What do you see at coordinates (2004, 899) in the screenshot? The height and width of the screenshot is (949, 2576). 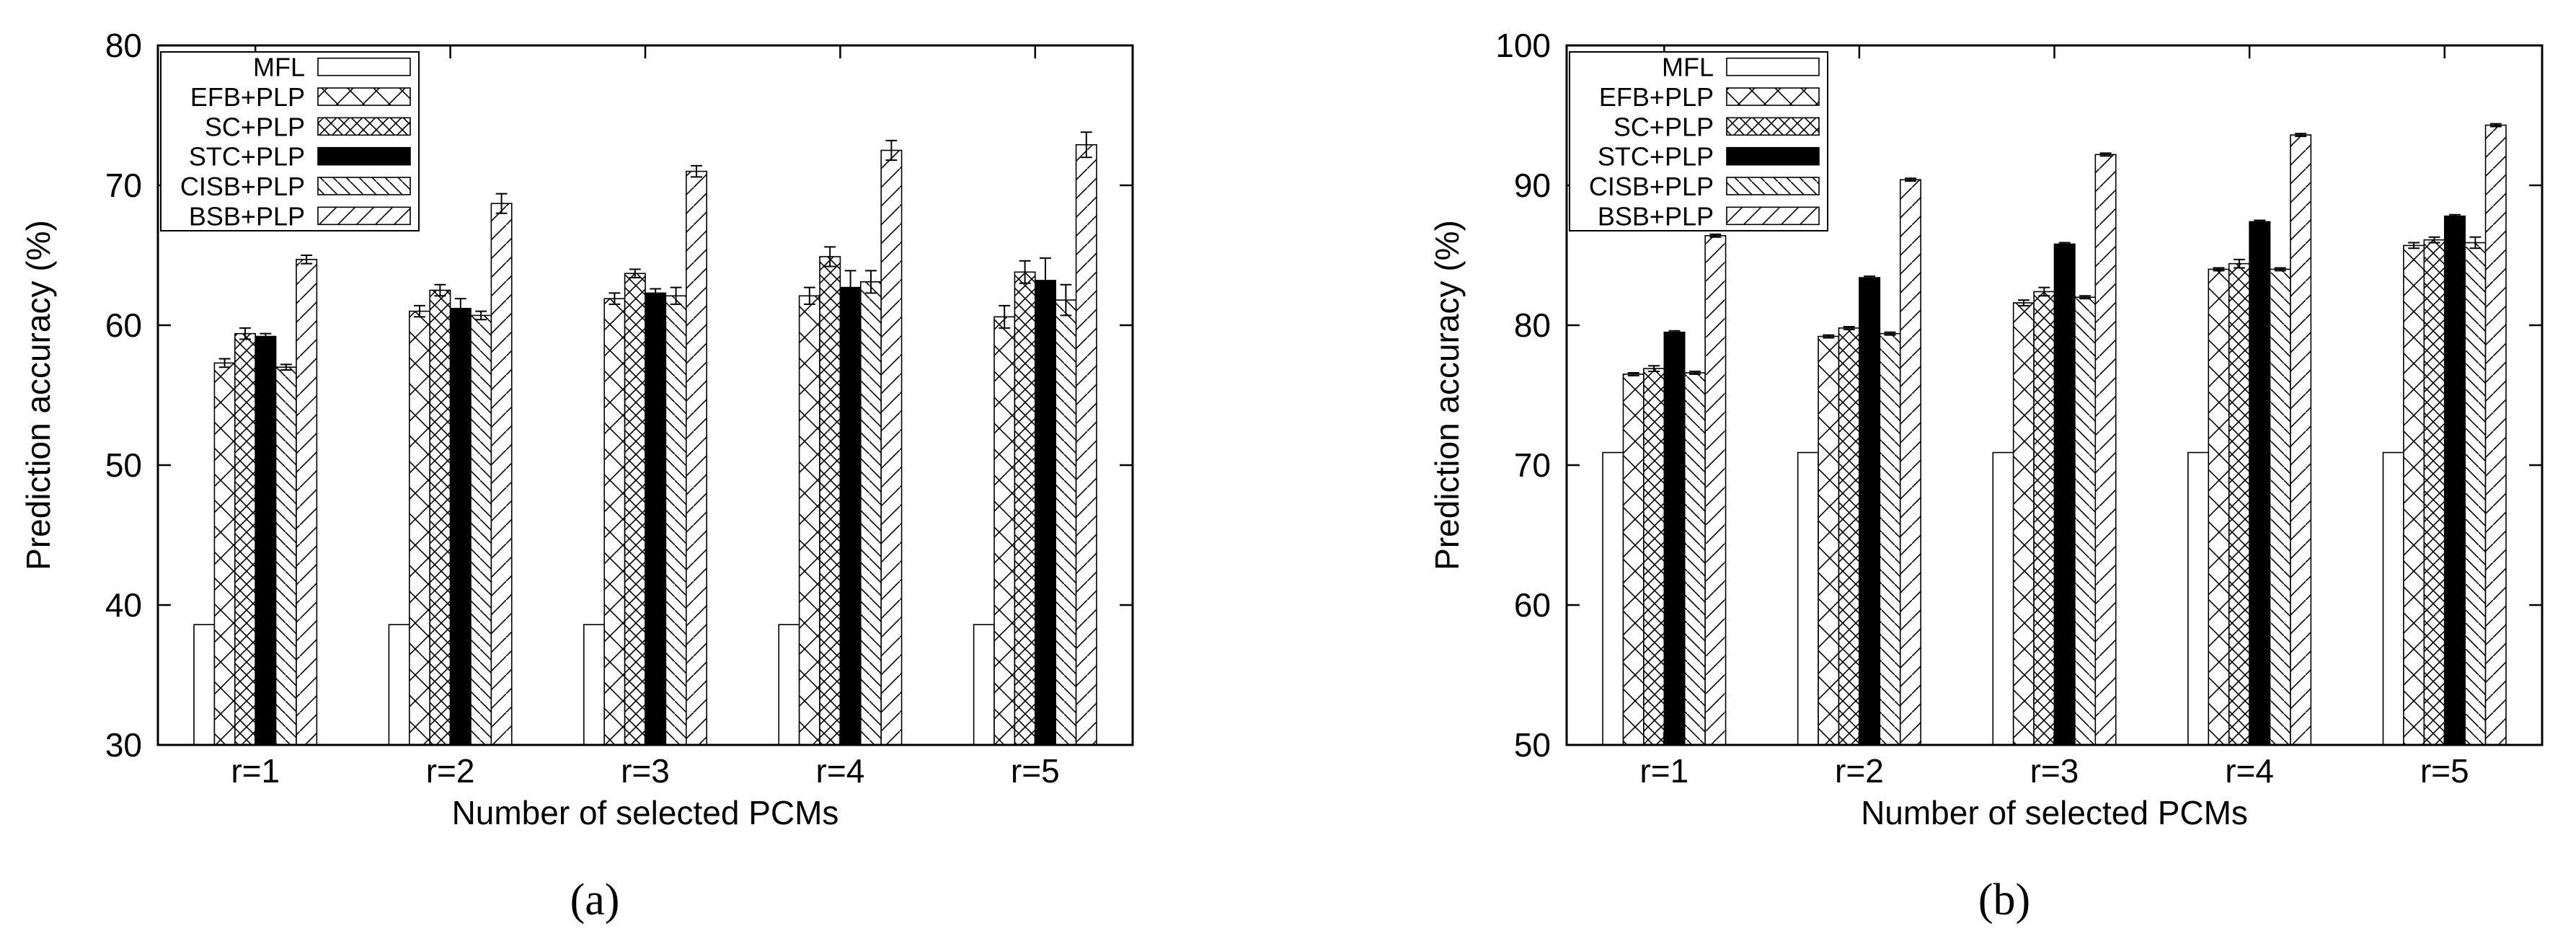 I see `panel-label-b: (b)` at bounding box center [2004, 899].